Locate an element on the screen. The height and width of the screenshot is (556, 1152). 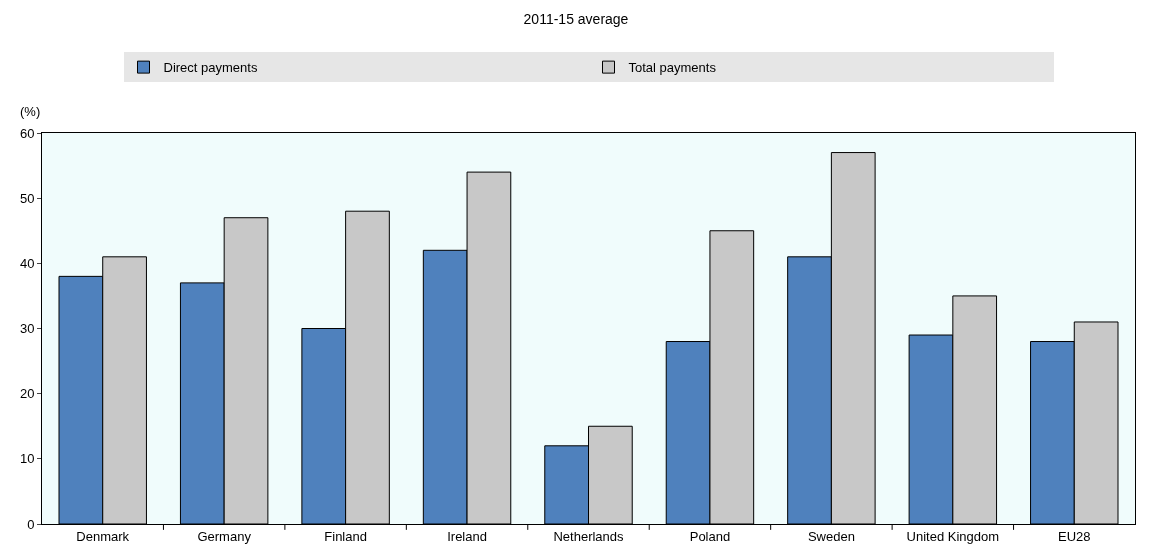
y-tick-label: 0 is located at coordinates (31, 524).